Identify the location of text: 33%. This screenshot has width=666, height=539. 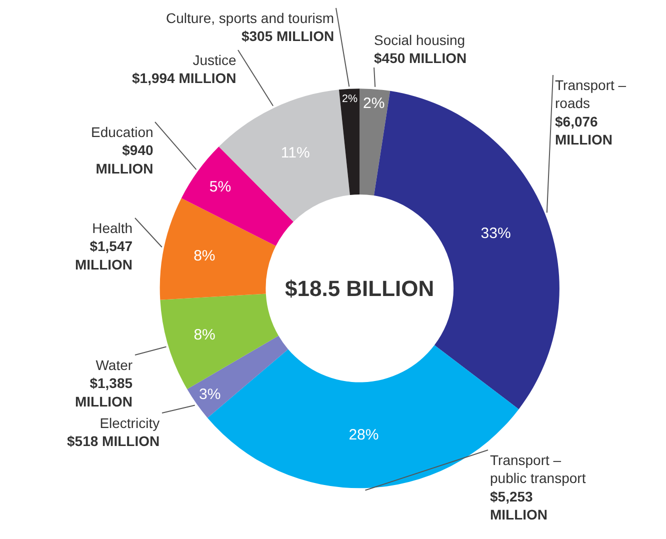
(495, 233).